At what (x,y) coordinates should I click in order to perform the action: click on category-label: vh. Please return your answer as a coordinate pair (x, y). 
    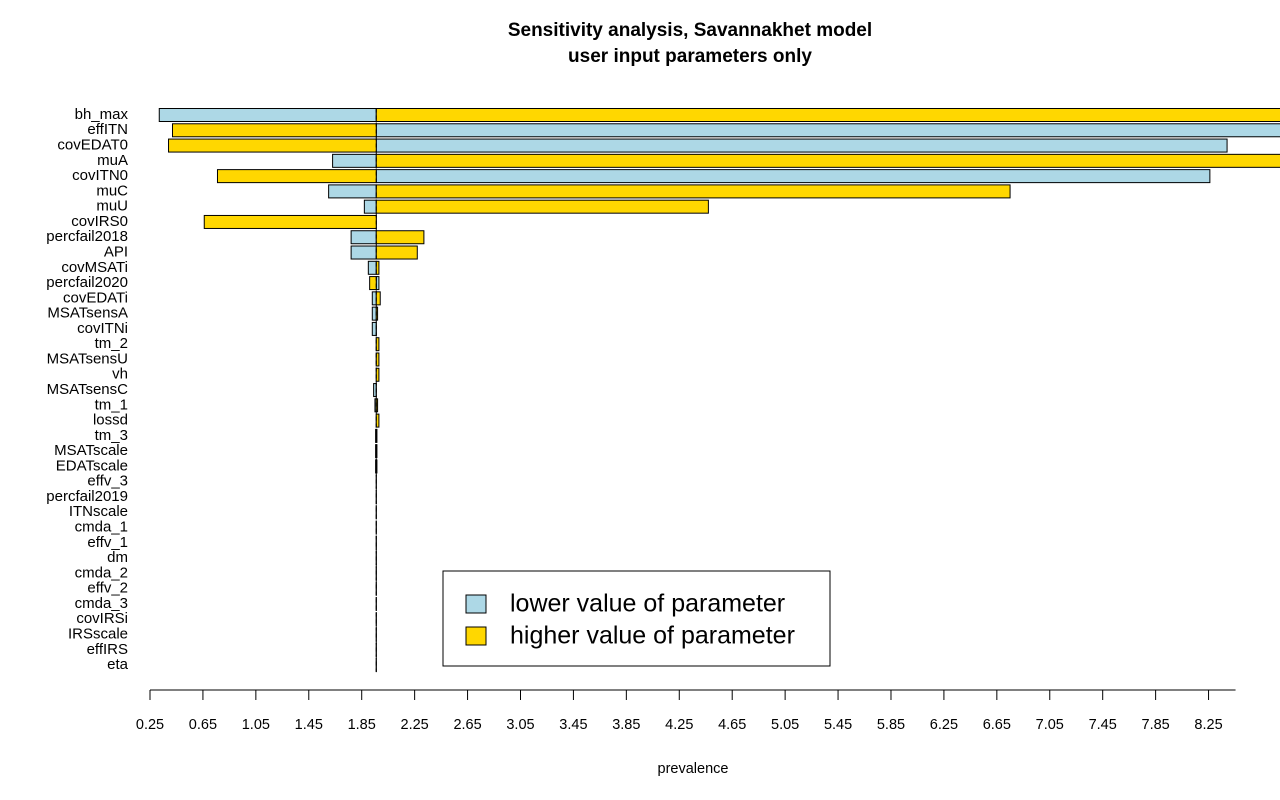
    Looking at the image, I should click on (120, 374).